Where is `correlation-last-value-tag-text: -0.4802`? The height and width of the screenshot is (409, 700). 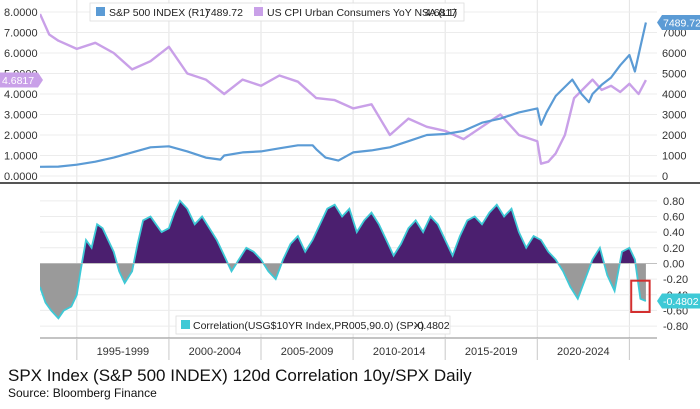
correlation-last-value-tag-text: -0.4802 is located at coordinates (681, 302).